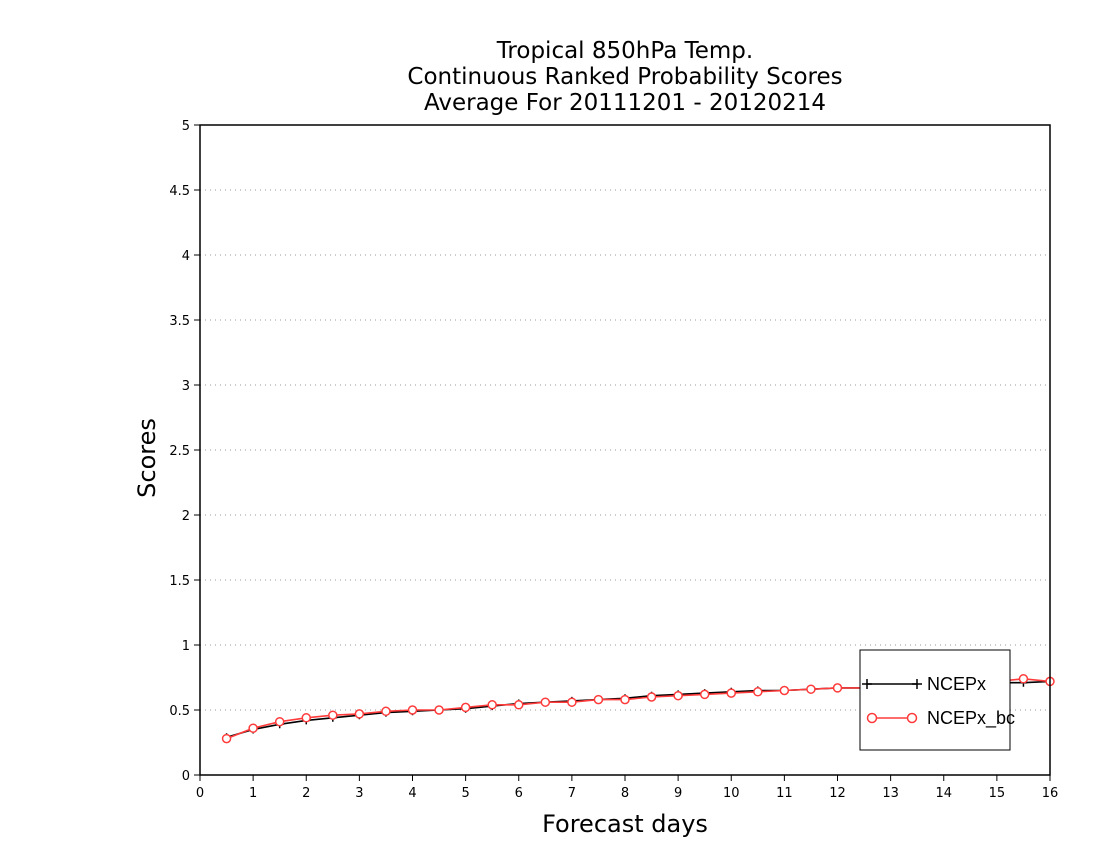  I want to click on x-tick-label-5: 5, so click(465, 793).